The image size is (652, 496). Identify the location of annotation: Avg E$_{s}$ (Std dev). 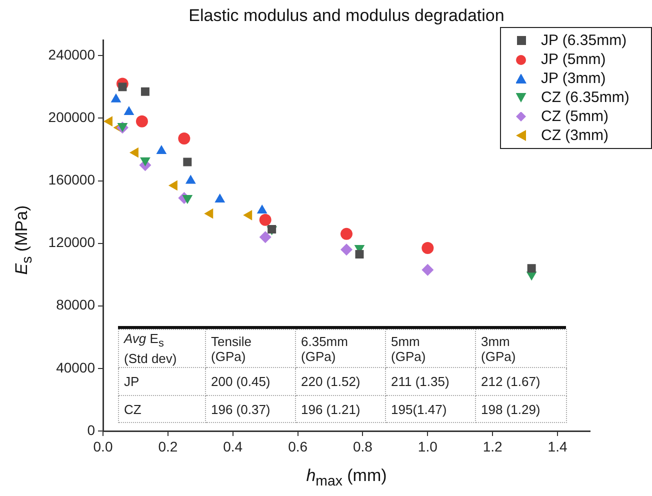
(162, 349).